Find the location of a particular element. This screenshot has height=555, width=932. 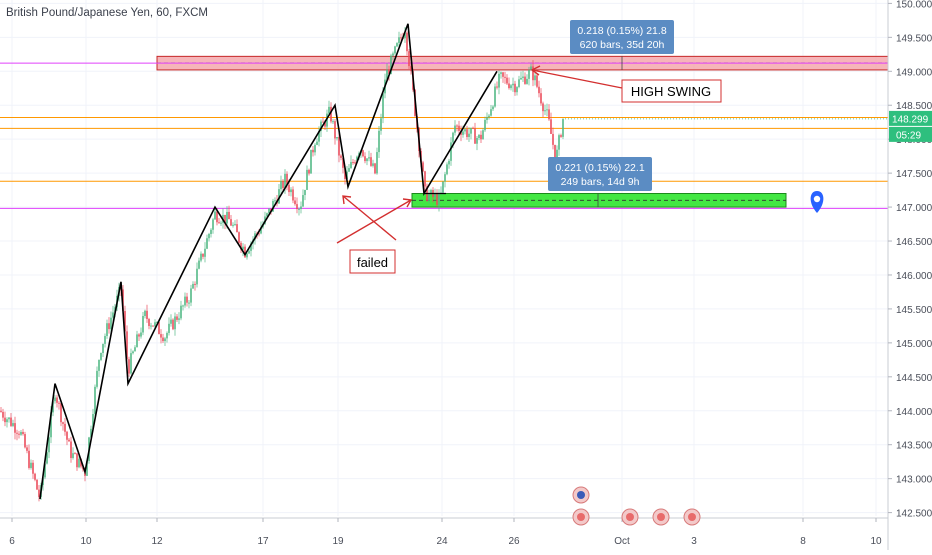

price-tick-label: 150.000 is located at coordinates (914, 5).